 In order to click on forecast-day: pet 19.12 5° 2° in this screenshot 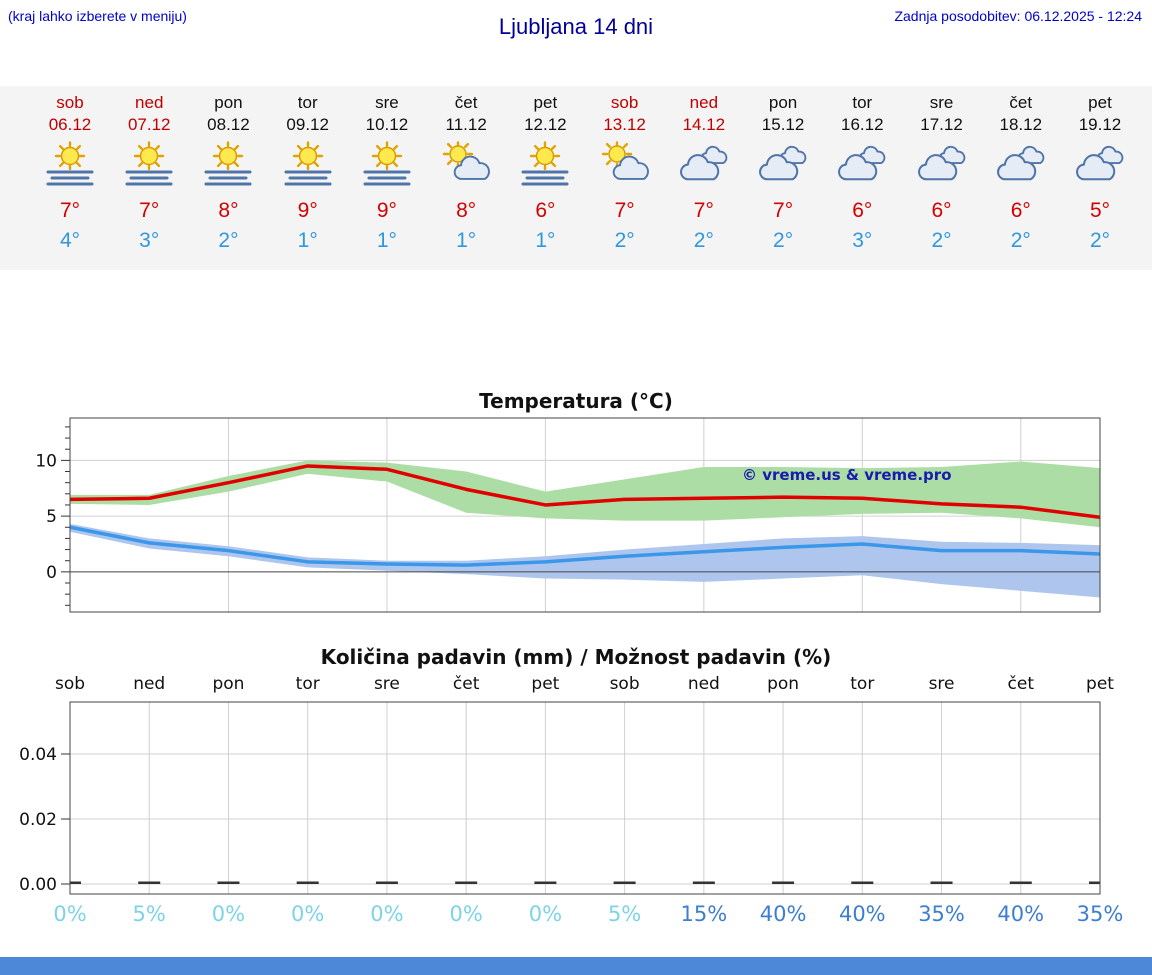, I will do `click(1100, 169)`.